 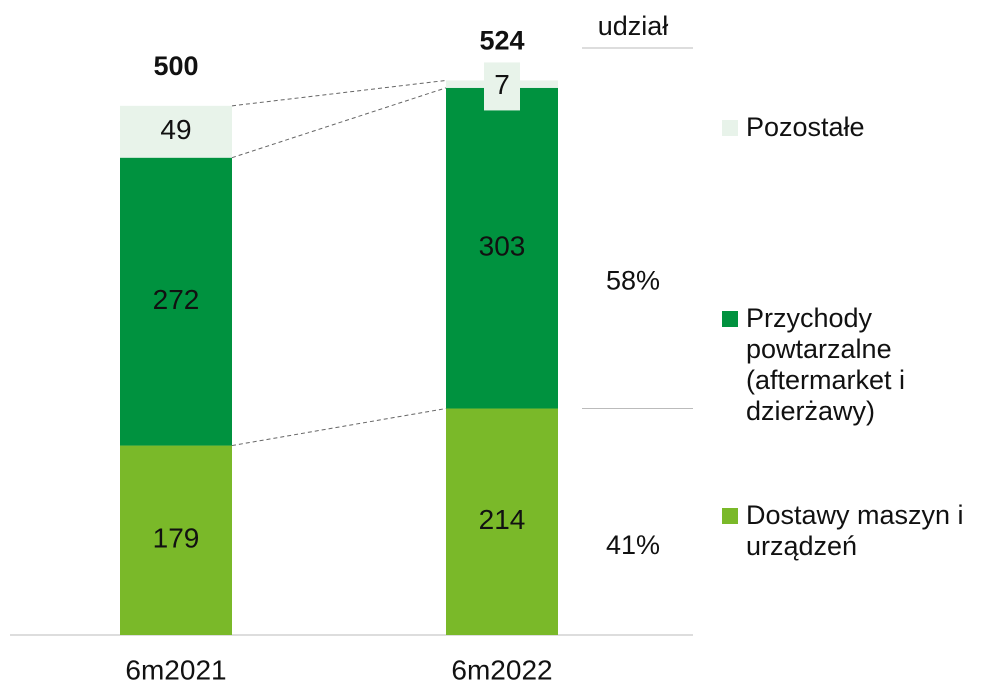 I want to click on label-box, so click(x=502, y=86).